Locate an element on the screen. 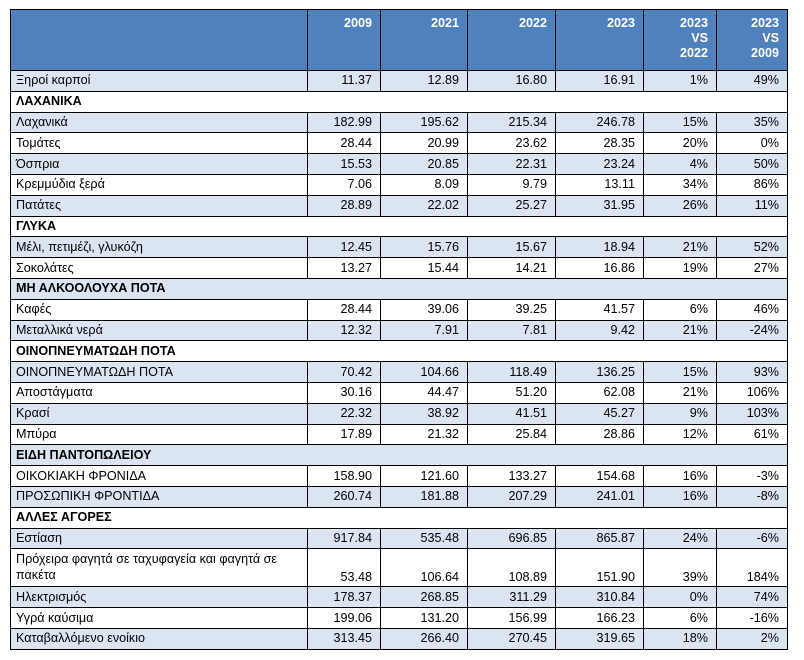 This screenshot has height=660, width=804. value-cell: 4% is located at coordinates (680, 164).